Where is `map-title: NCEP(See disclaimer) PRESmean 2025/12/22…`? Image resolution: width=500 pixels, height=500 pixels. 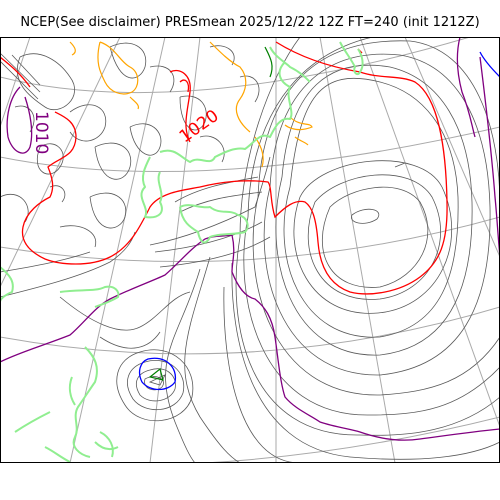
map-title: NCEP(See disclaimer) PRESmean 2025/12/22… is located at coordinates (250, 22).